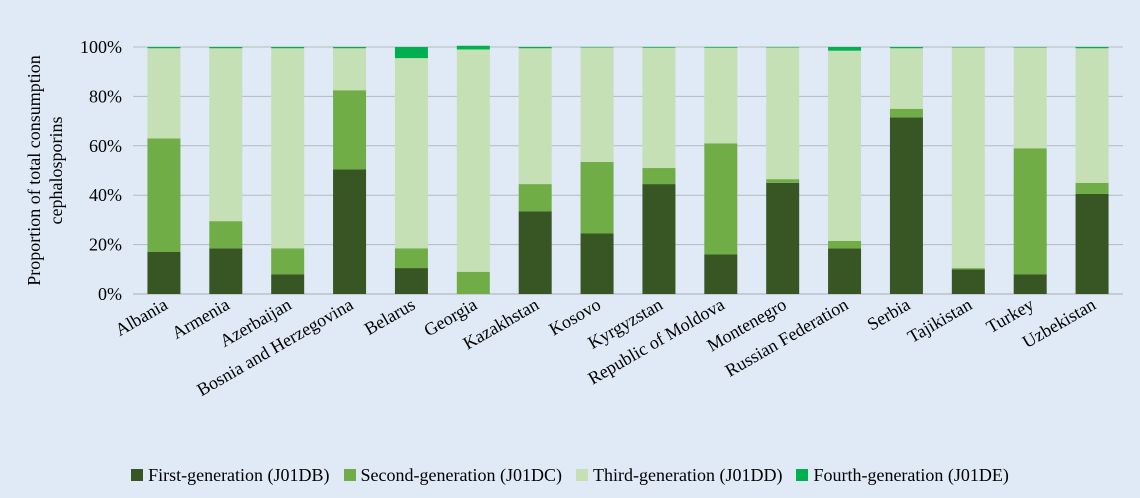  I want to click on legend-item-third-generation: Third-generation (J01DD), so click(679, 475).